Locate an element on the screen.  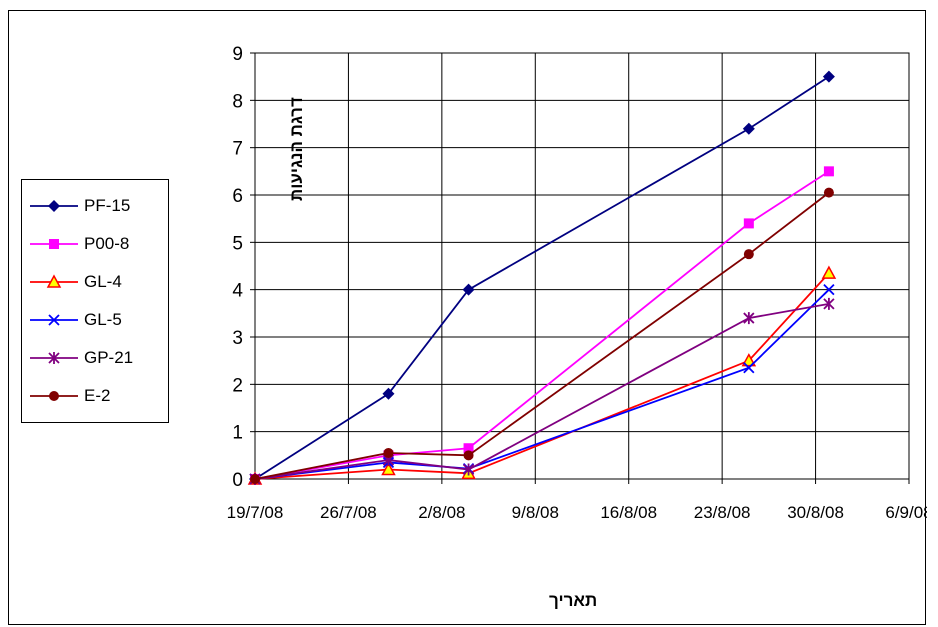
legend-item: PF-15 is located at coordinates (95, 206).